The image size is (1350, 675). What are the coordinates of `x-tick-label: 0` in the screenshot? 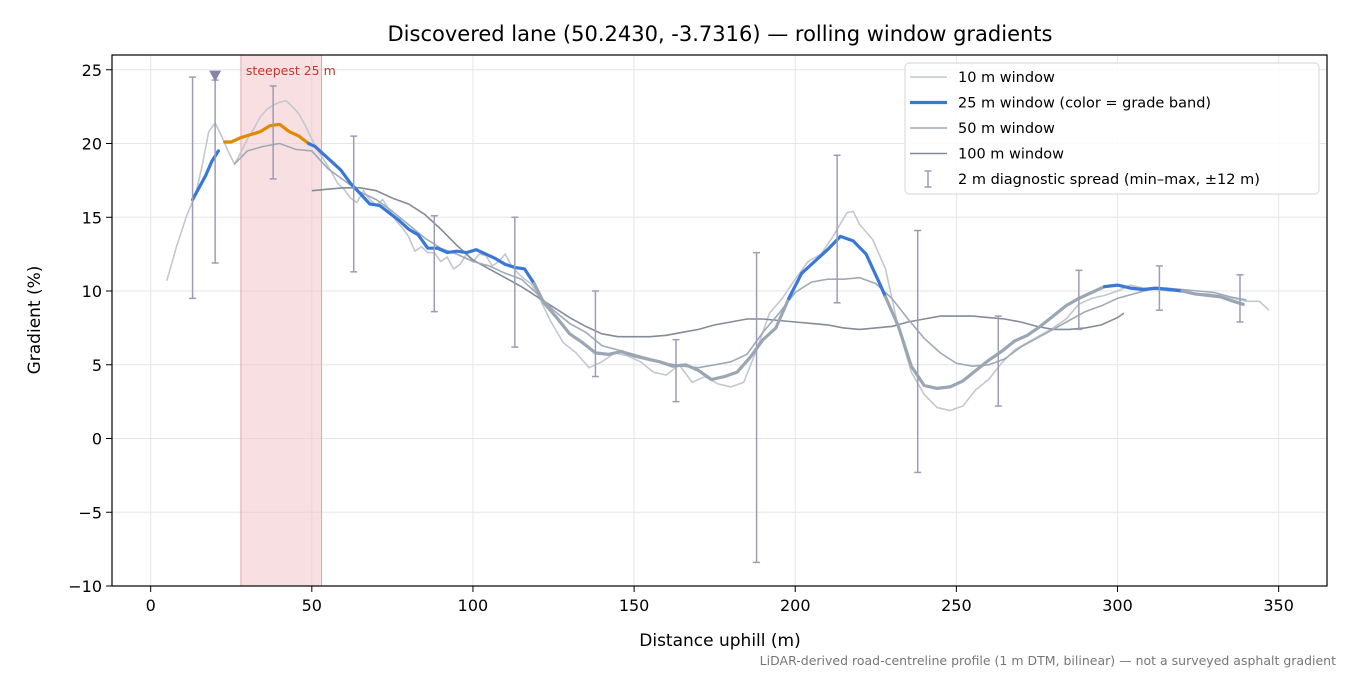 It's located at (151, 605).